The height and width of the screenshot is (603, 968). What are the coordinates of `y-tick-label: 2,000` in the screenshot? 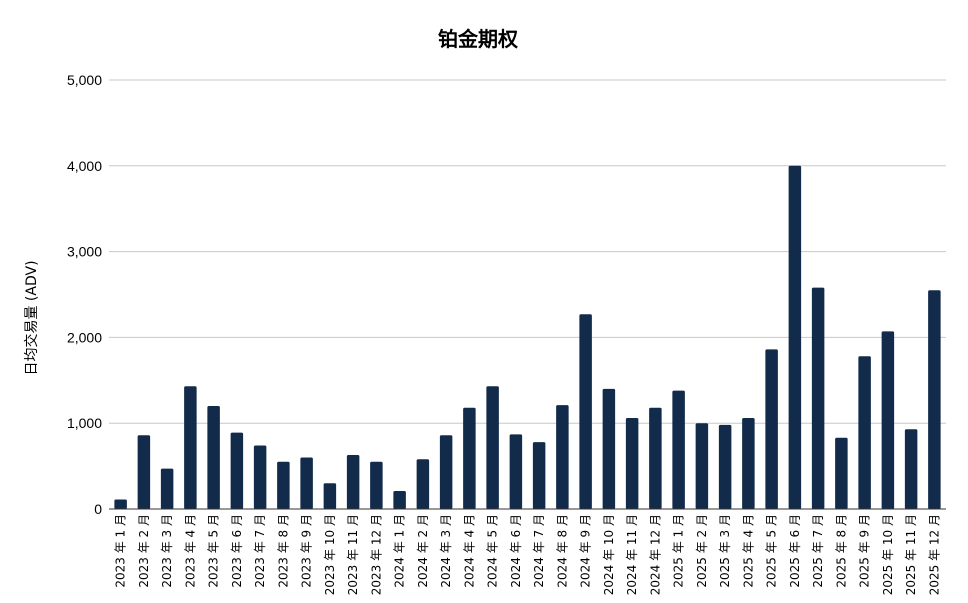 It's located at (84, 337).